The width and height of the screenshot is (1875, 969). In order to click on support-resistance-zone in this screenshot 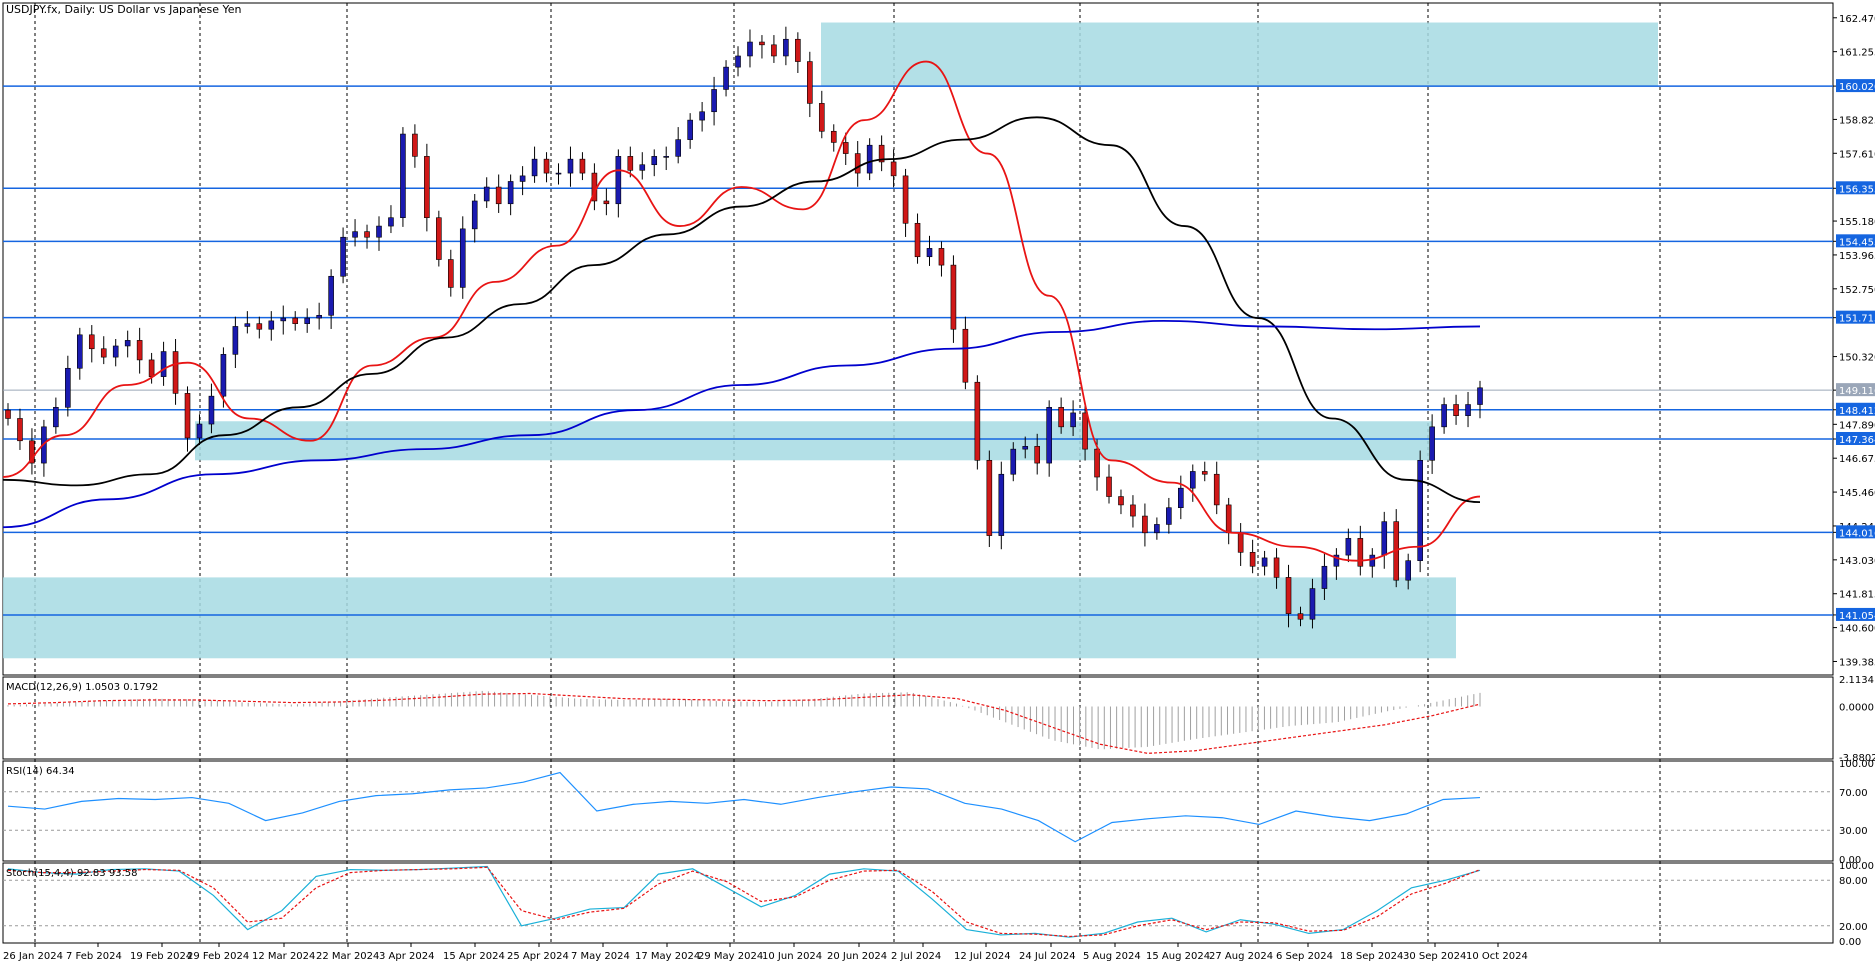, I will do `click(729, 618)`.